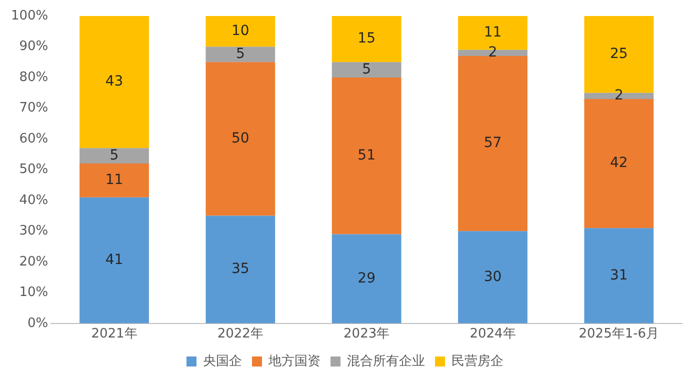 This screenshot has width=692, height=382. I want to click on y-tick-label: 70%, so click(33, 108).